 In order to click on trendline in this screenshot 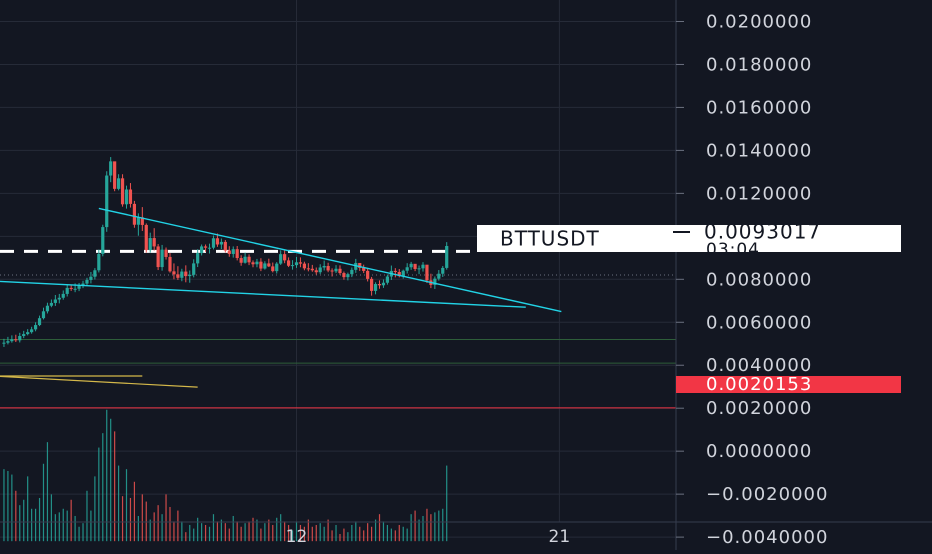, I will do `click(263, 294)`.